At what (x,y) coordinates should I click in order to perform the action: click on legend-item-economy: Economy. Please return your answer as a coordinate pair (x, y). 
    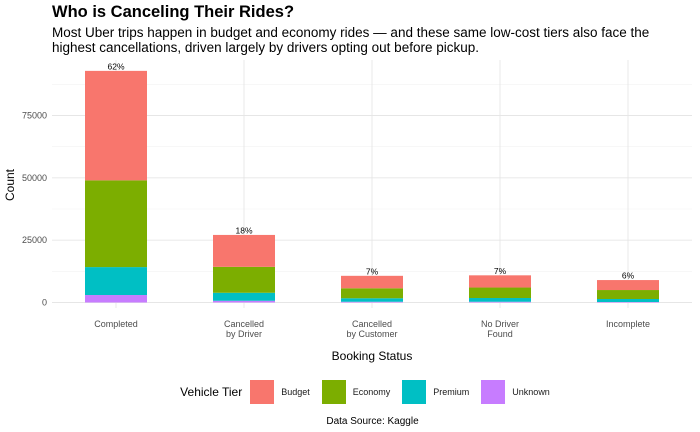
    Looking at the image, I should click on (358, 392).